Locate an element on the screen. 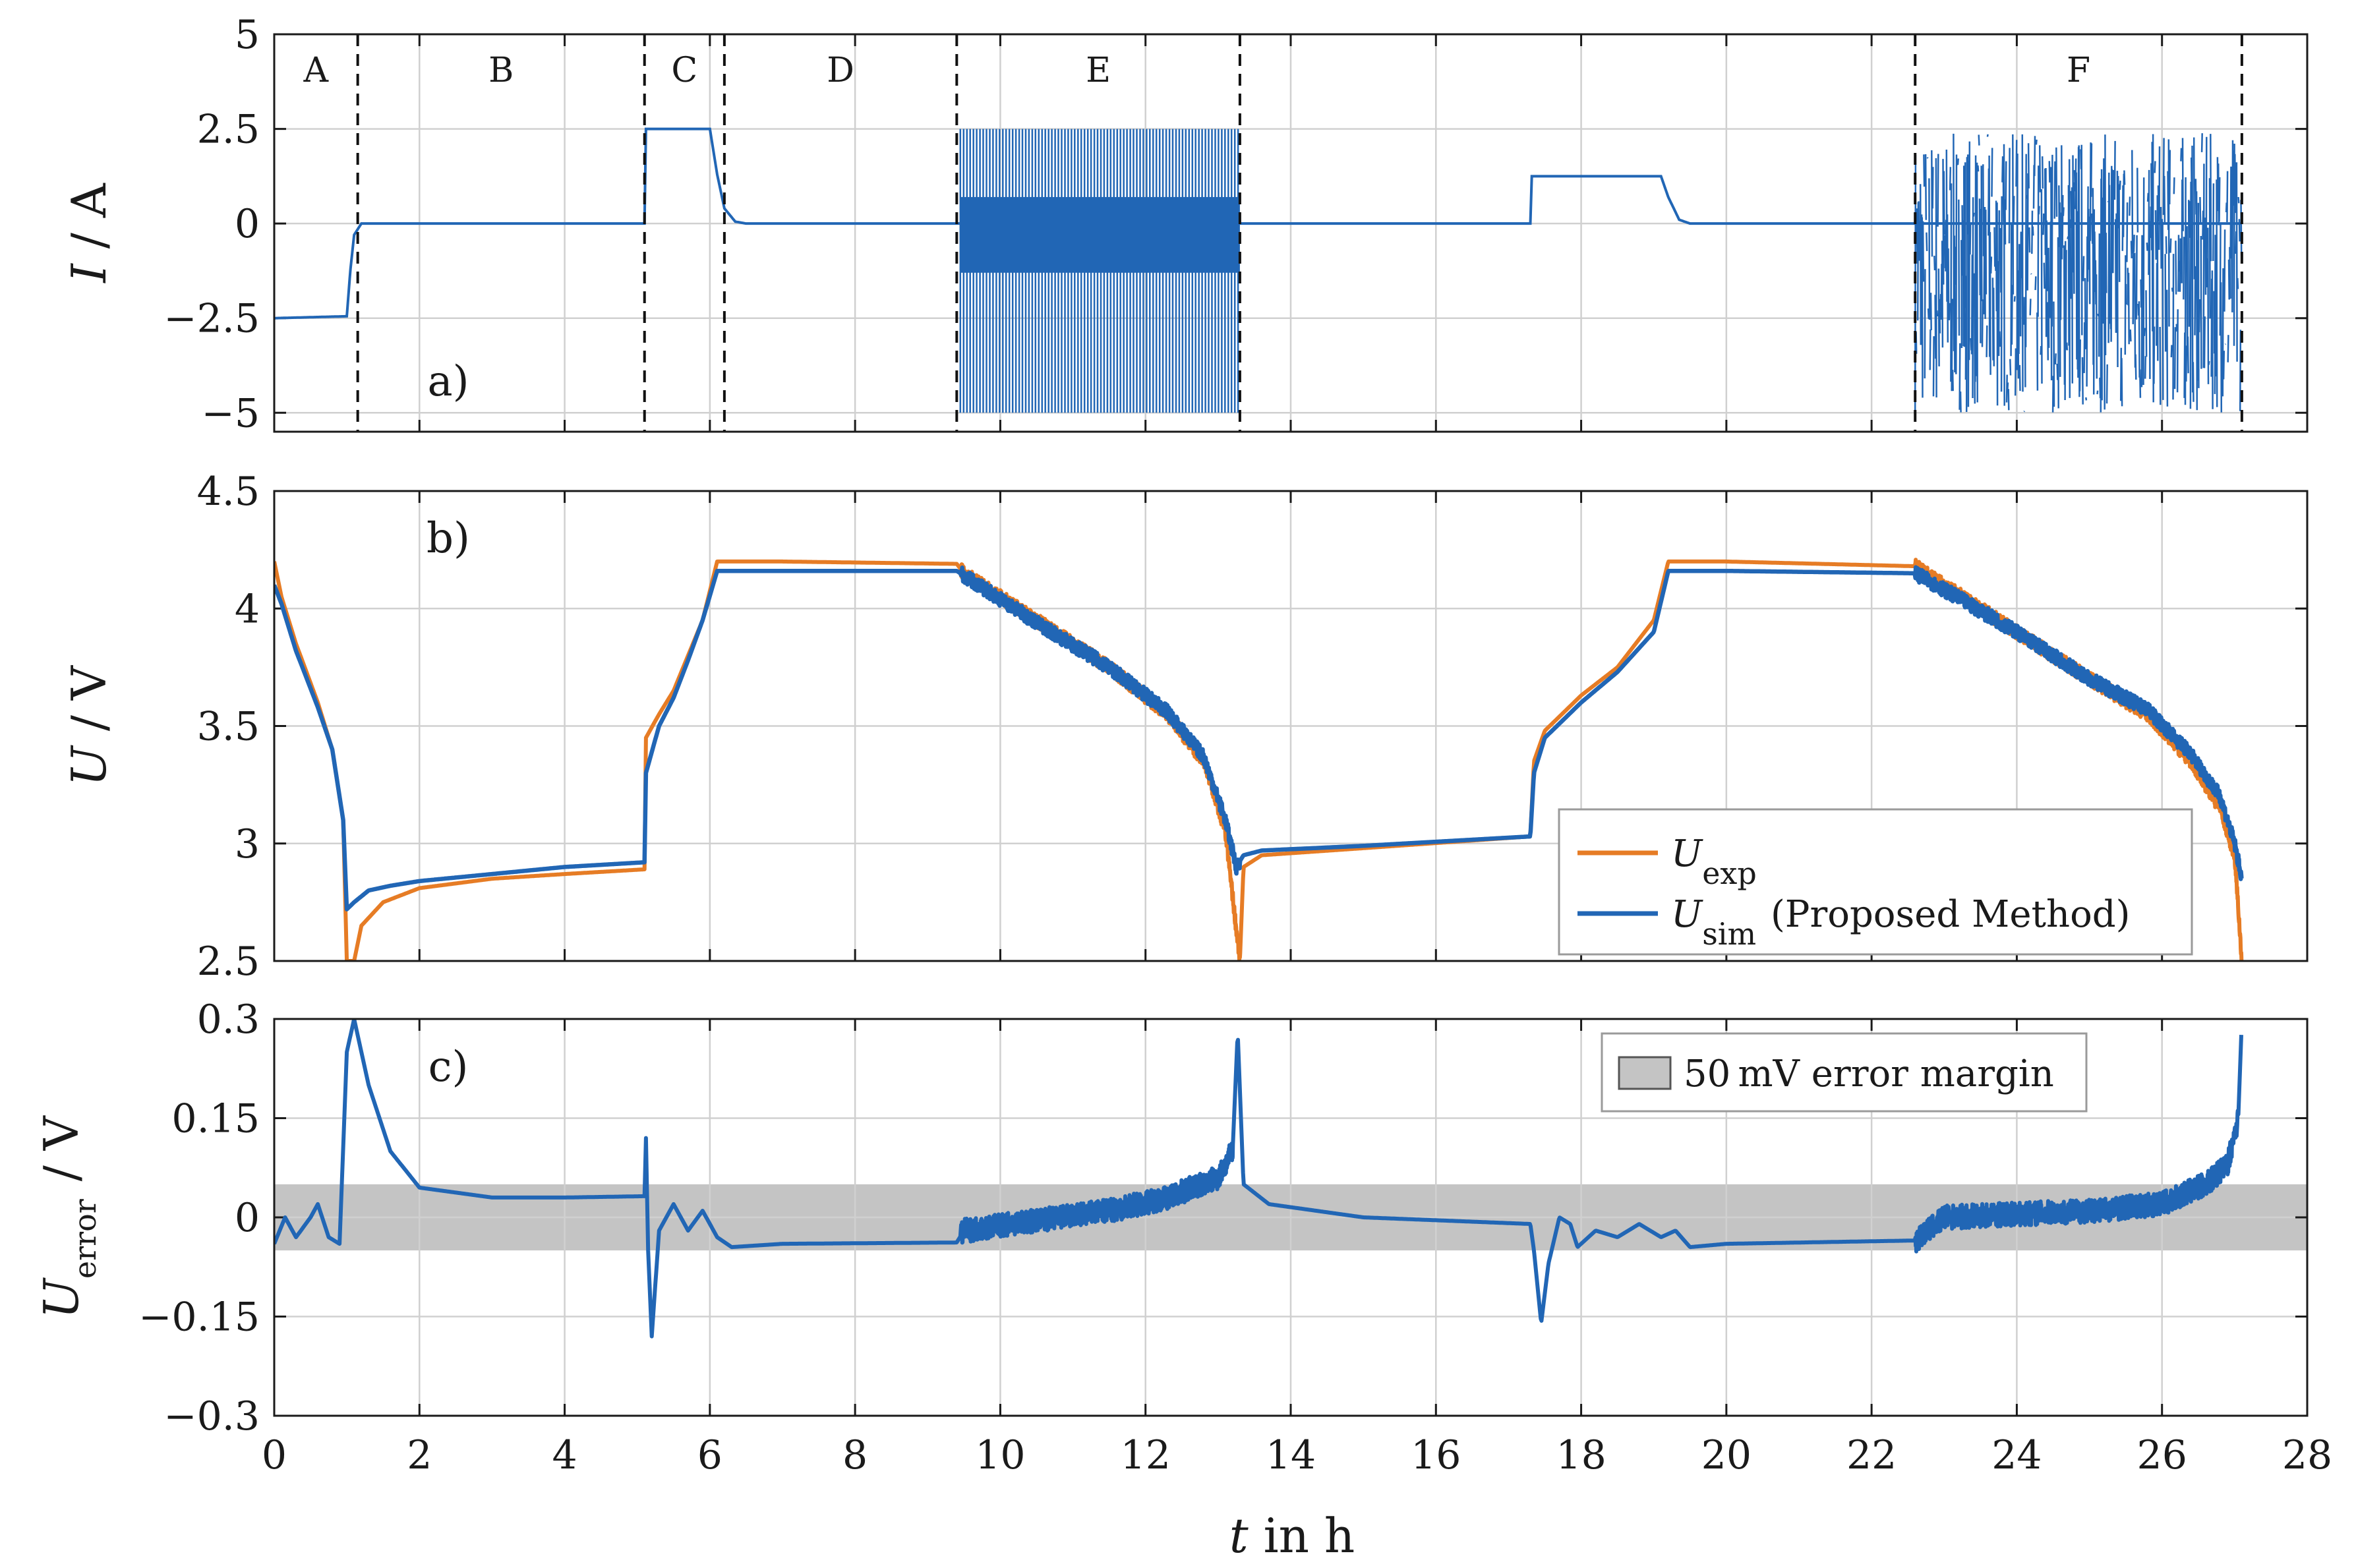 The height and width of the screenshot is (1568, 2356). segment-label: F is located at coordinates (2078, 70).